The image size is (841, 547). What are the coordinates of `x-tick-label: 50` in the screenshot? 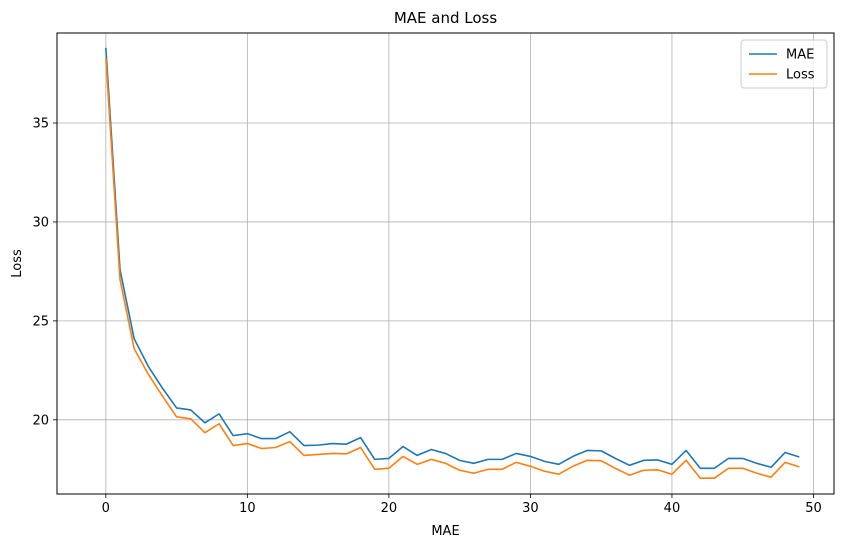 It's located at (813, 508).